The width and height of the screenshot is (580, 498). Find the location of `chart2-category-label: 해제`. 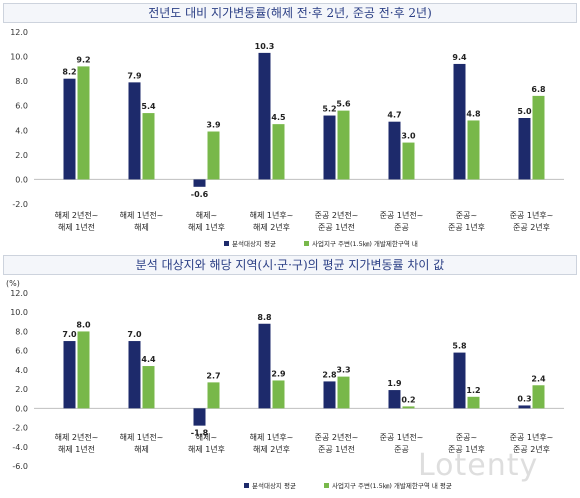

chart2-category-label: 해제 is located at coordinates (141, 449).